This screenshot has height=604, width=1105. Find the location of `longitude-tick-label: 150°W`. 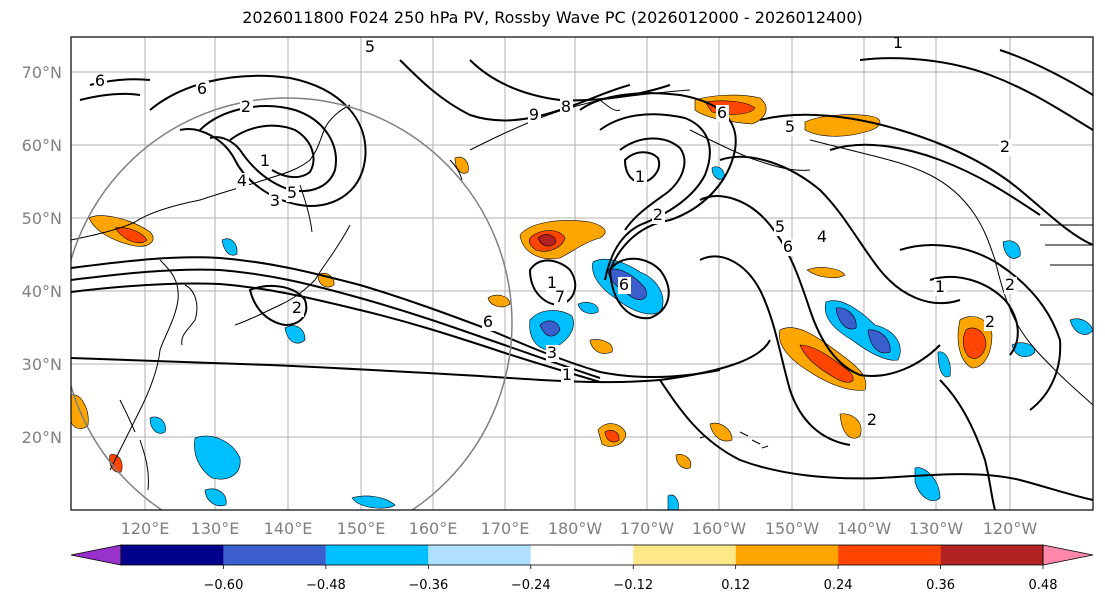

longitude-tick-label: 150°W is located at coordinates (792, 528).